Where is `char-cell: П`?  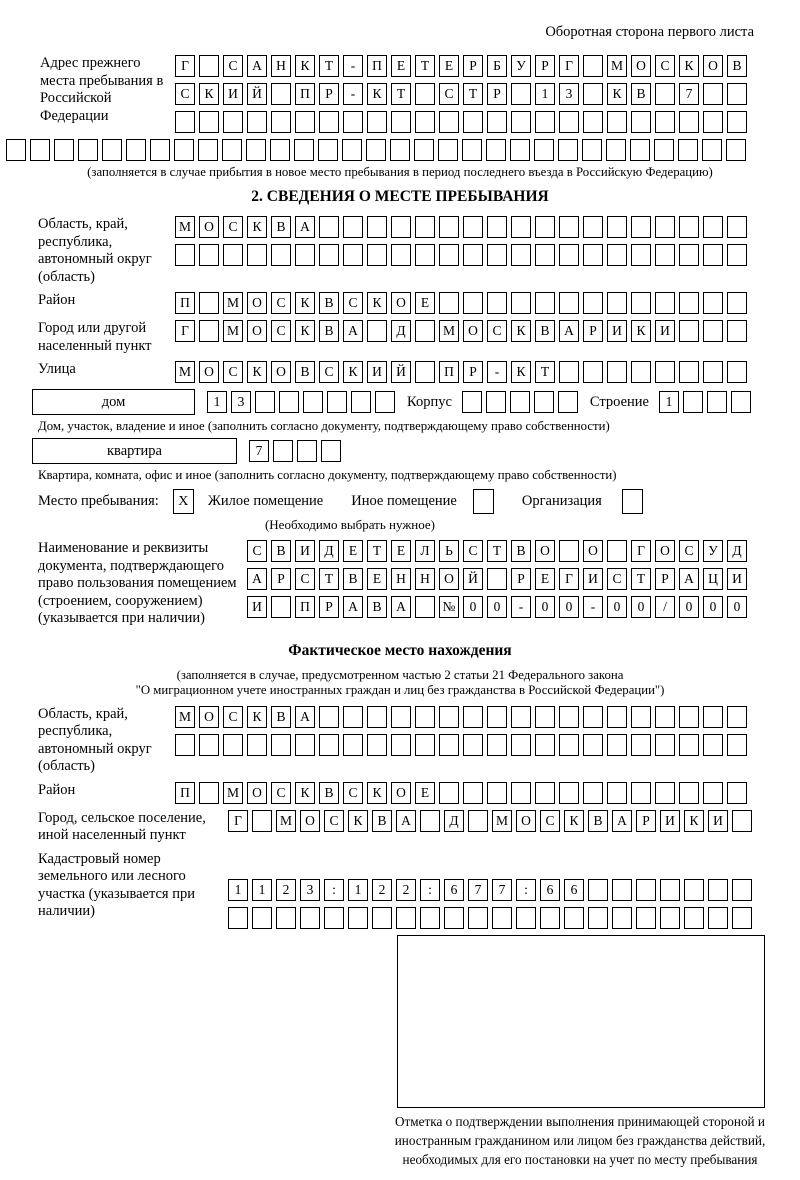 char-cell: П is located at coordinates (449, 372).